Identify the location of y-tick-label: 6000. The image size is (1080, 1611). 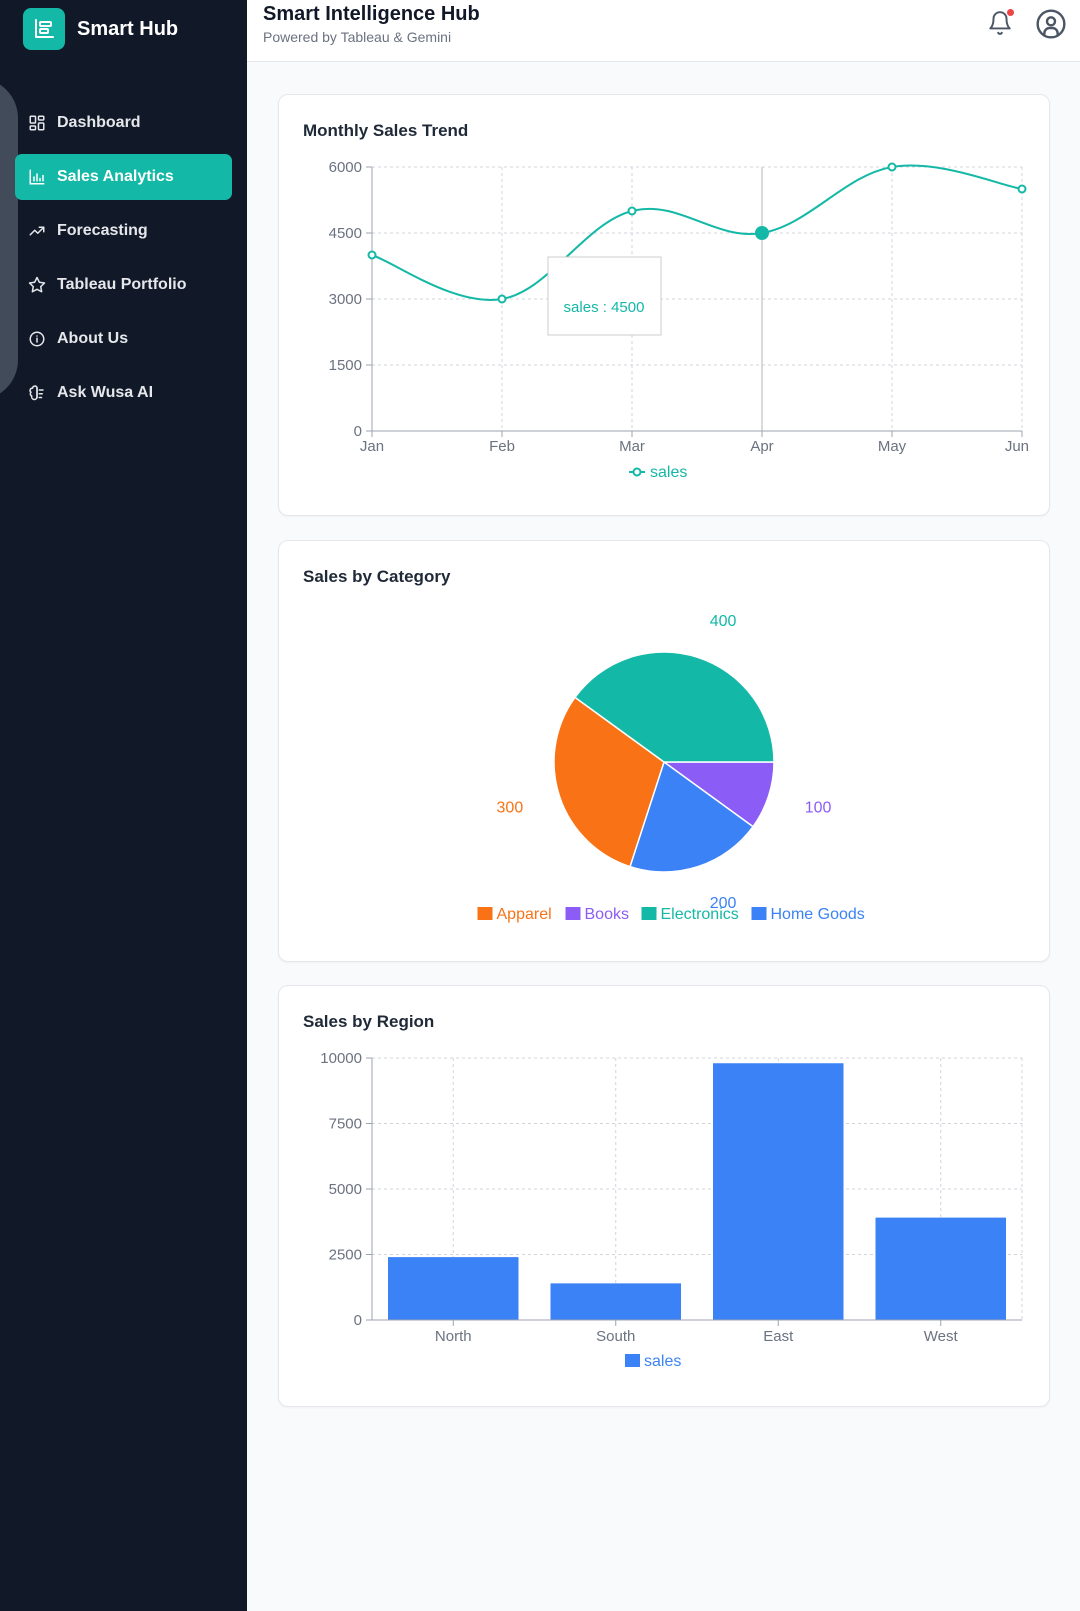
(345, 167).